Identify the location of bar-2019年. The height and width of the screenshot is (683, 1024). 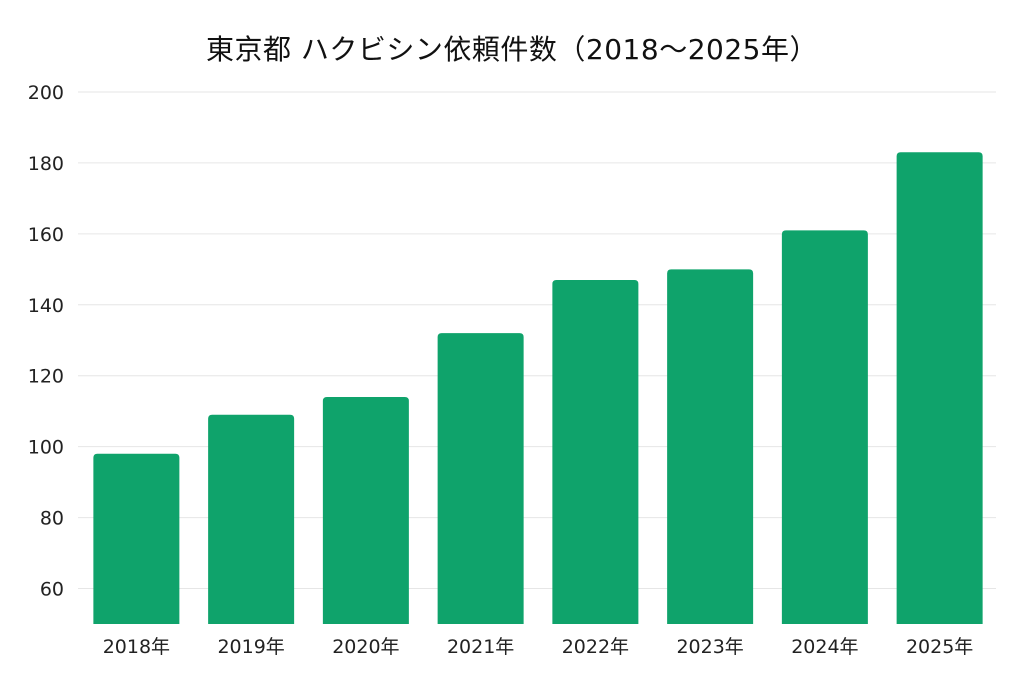
(251, 519).